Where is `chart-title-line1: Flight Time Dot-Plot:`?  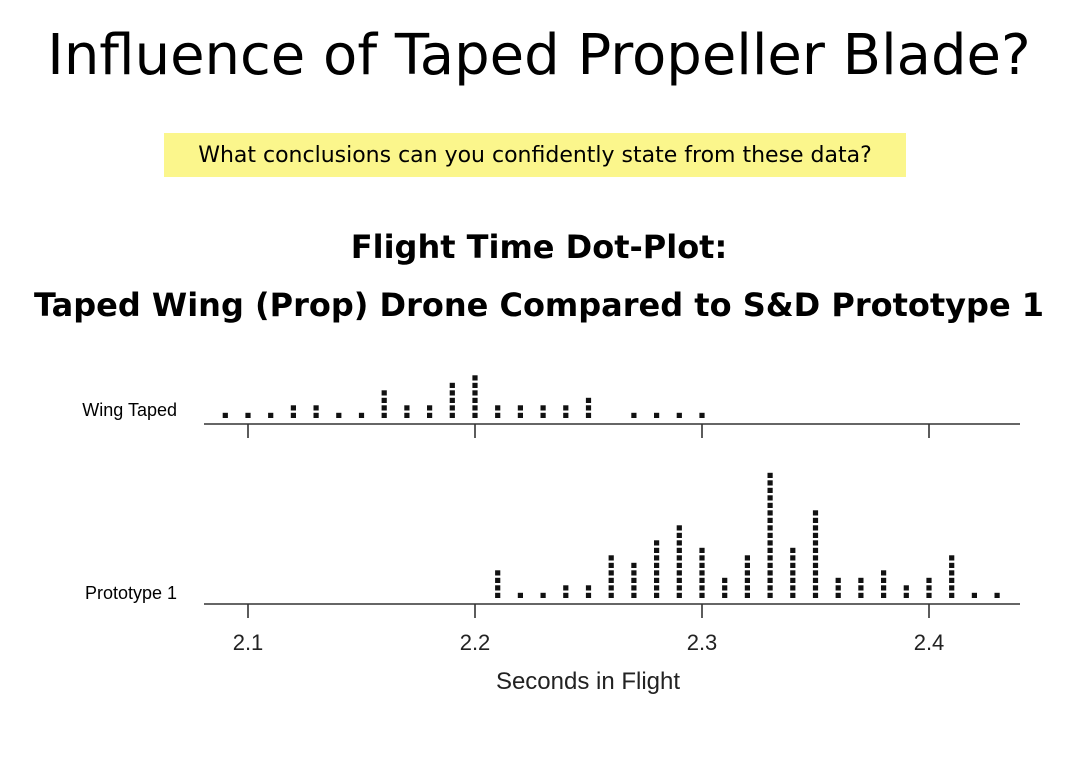
chart-title-line1: Flight Time Dot-Plot: is located at coordinates (539, 247).